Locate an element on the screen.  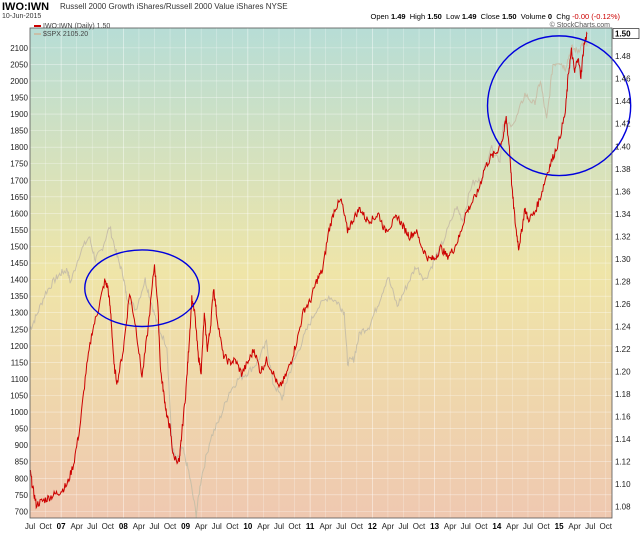
left-tick-label: 1400 is located at coordinates (19, 280).